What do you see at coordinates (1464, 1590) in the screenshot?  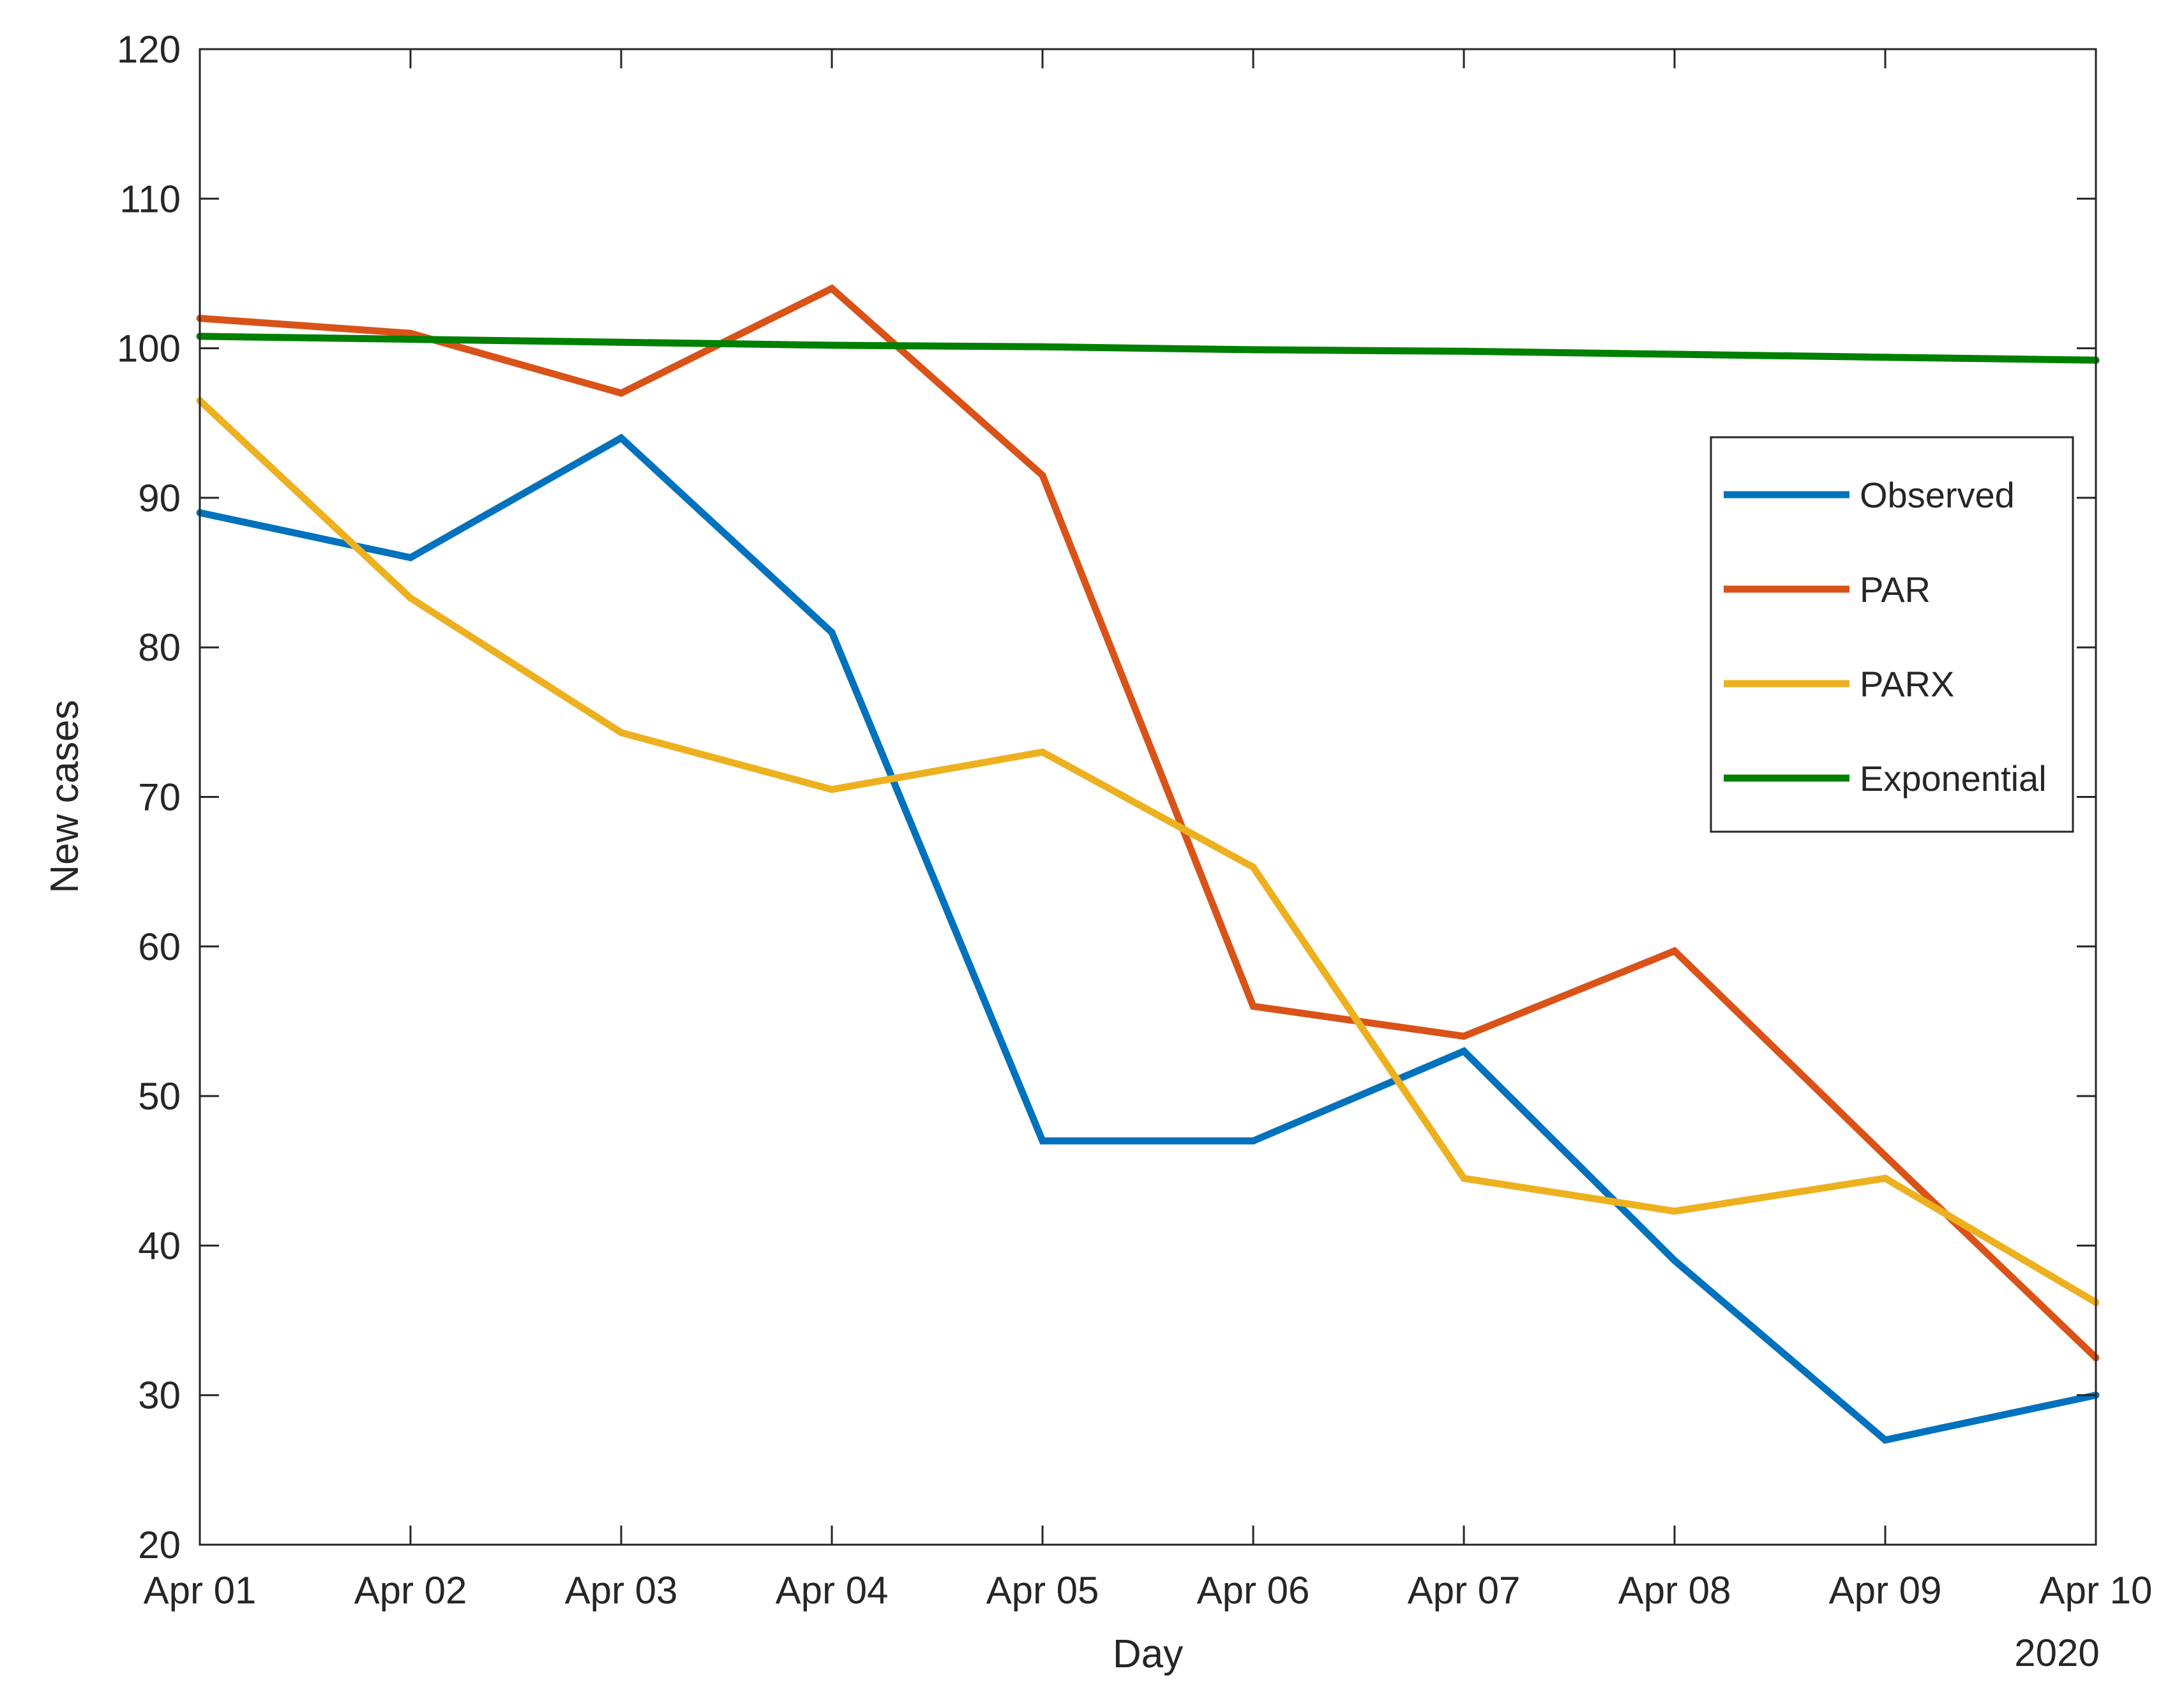 I see `x-tick-label: Apr 07` at bounding box center [1464, 1590].